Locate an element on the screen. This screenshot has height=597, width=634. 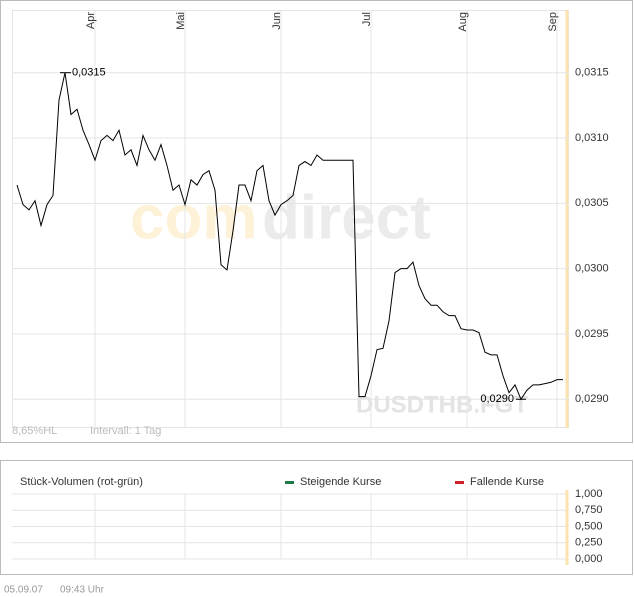
y-tick-label: 0,0305 is located at coordinates (592, 203).